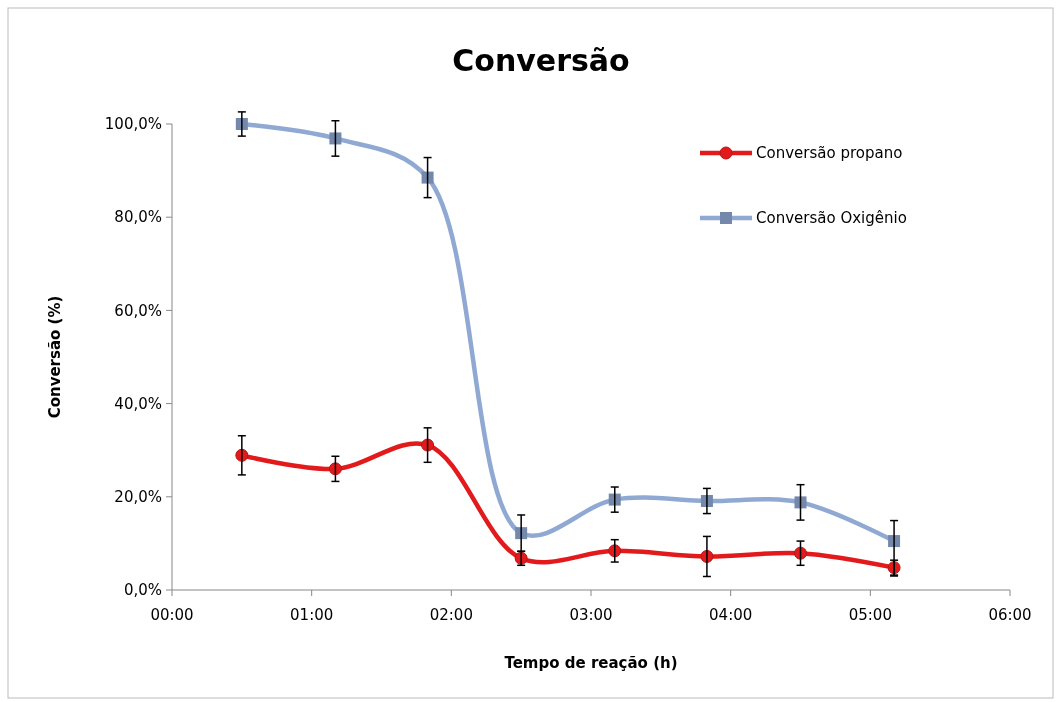  I want to click on legend-label: Conversão Oxigênio, so click(831, 218).